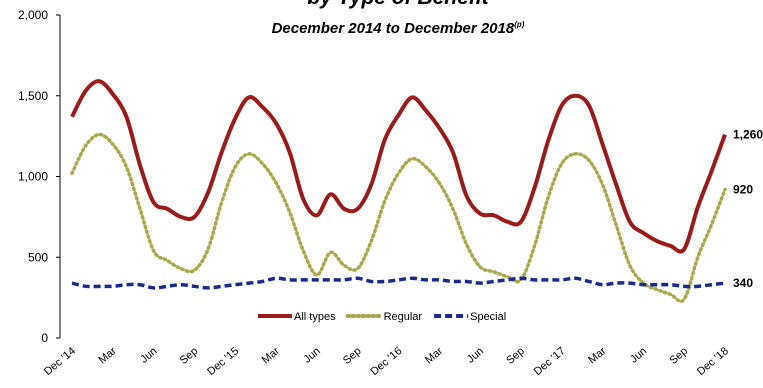 Image resolution: width=763 pixels, height=388 pixels. Describe the element at coordinates (33, 15) in the screenshot. I see `y-tick-label: 2,000` at that location.